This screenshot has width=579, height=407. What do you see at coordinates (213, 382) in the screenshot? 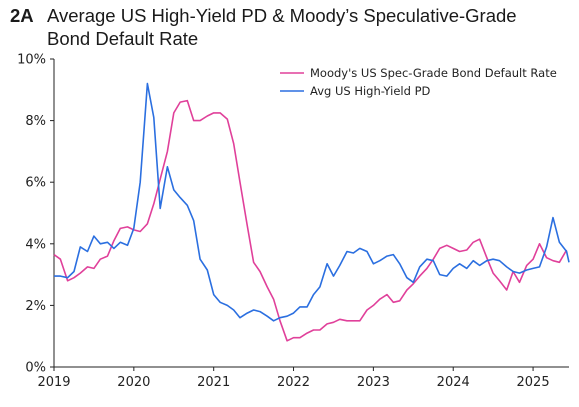
I see `x-tick-label: 2021` at bounding box center [213, 382].